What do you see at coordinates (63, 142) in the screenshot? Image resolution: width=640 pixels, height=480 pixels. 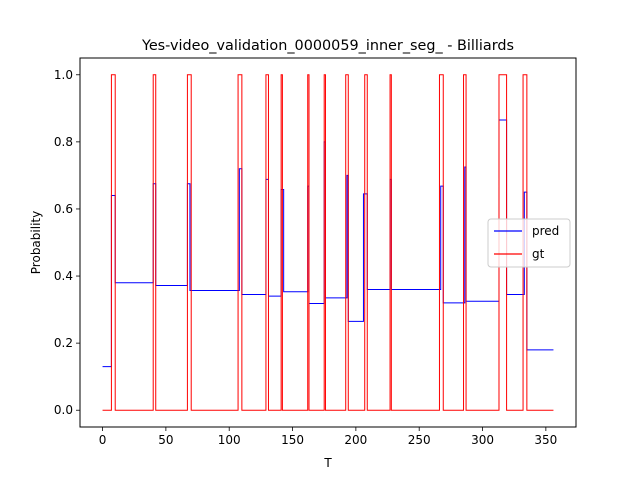 I see `y-tick-label: 0.8` at bounding box center [63, 142].